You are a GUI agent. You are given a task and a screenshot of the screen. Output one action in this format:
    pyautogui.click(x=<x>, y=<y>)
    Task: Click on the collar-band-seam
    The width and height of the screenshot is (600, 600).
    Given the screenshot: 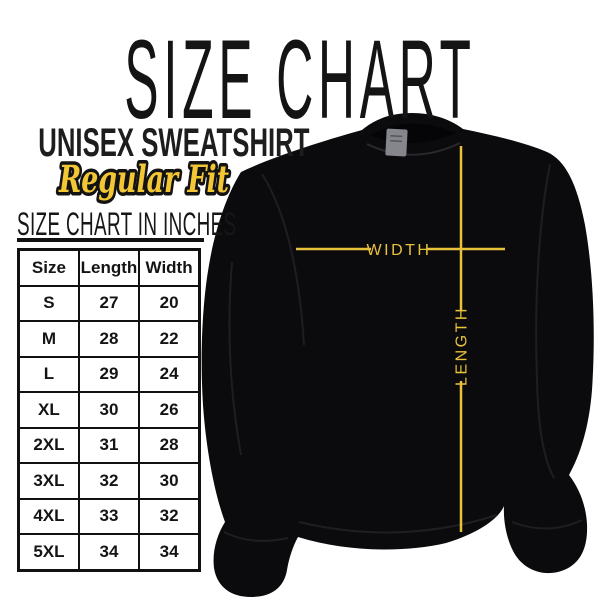 What is the action you would take?
    pyautogui.click(x=413, y=149)
    